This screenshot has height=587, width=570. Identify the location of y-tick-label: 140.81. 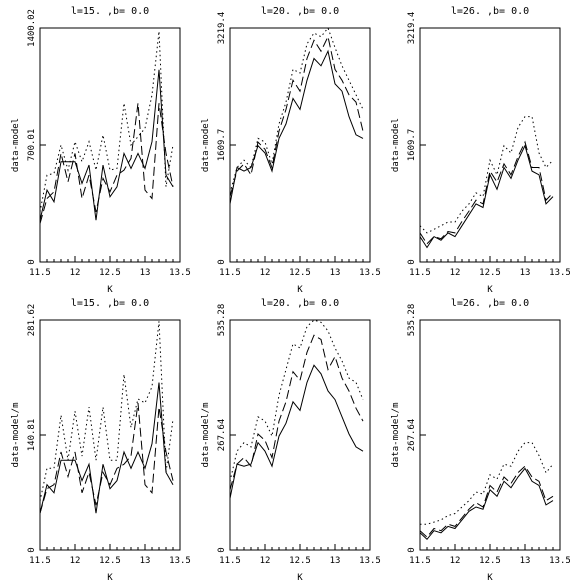
(32, 435).